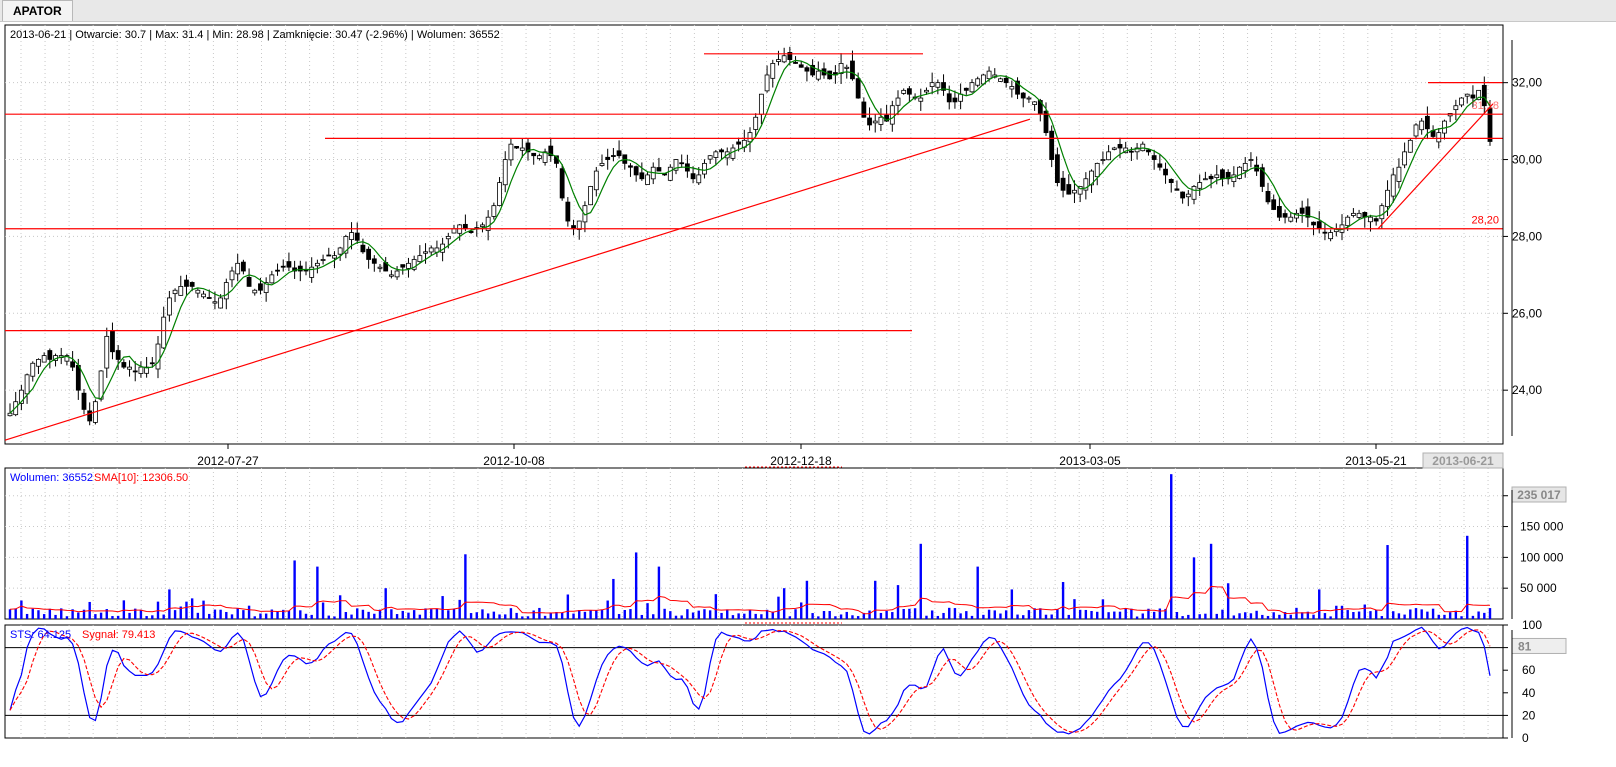 This screenshot has height=767, width=1616. I want to click on tab-apator: APATOR, so click(37, 10).